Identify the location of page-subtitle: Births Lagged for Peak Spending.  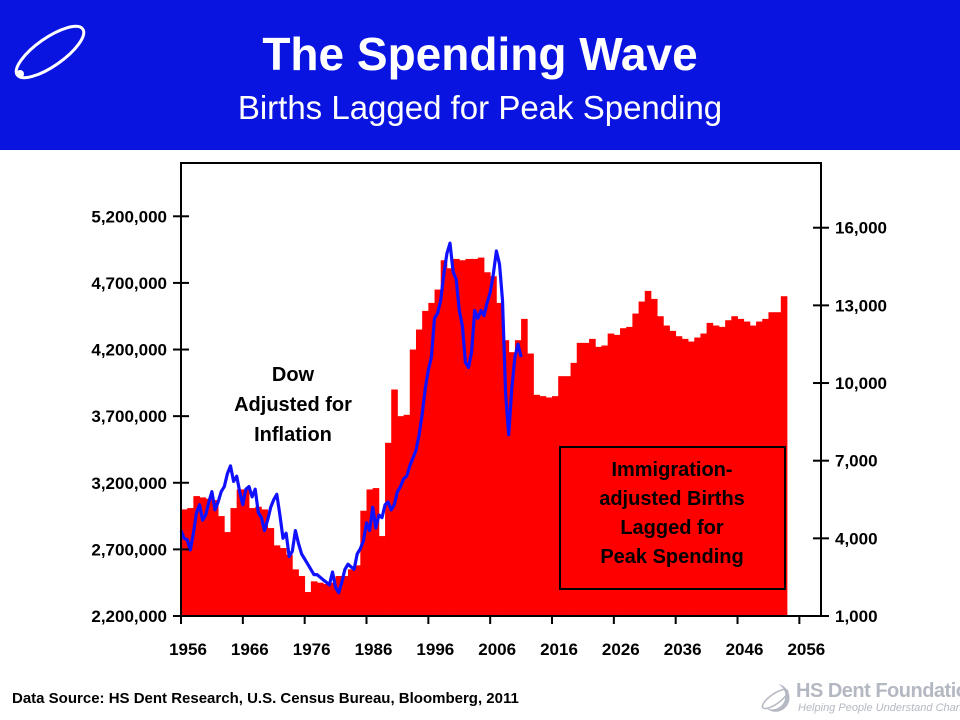
(480, 107).